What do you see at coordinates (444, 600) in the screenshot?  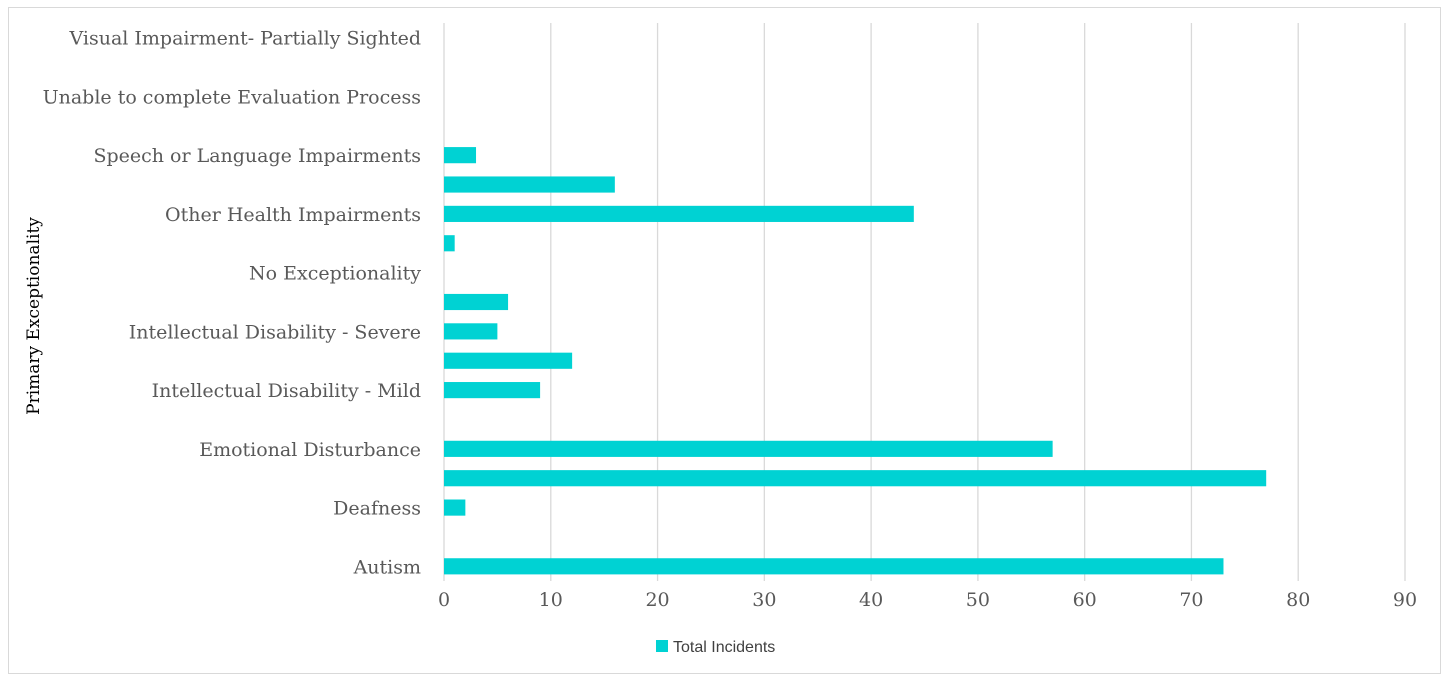 I see `x-tick-label: 0` at bounding box center [444, 600].